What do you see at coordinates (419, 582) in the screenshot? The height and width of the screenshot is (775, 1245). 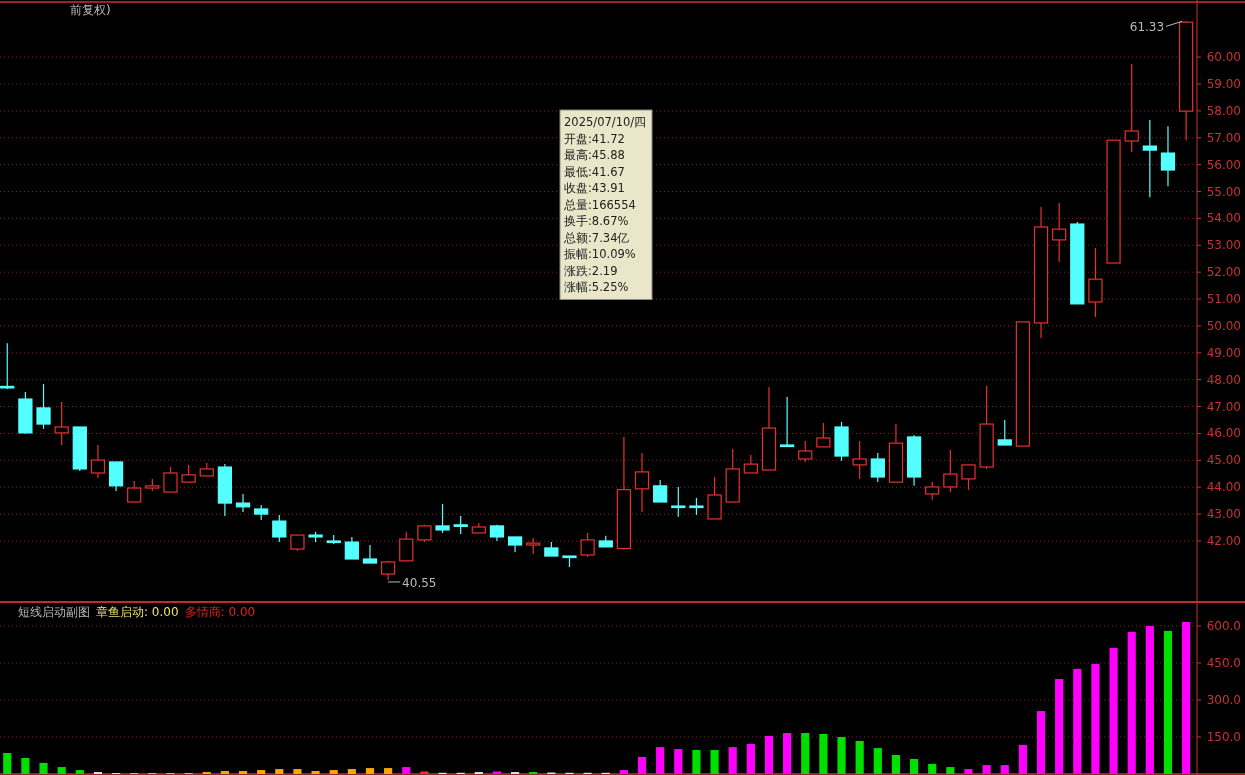 I see `annotation: 40.55` at bounding box center [419, 582].